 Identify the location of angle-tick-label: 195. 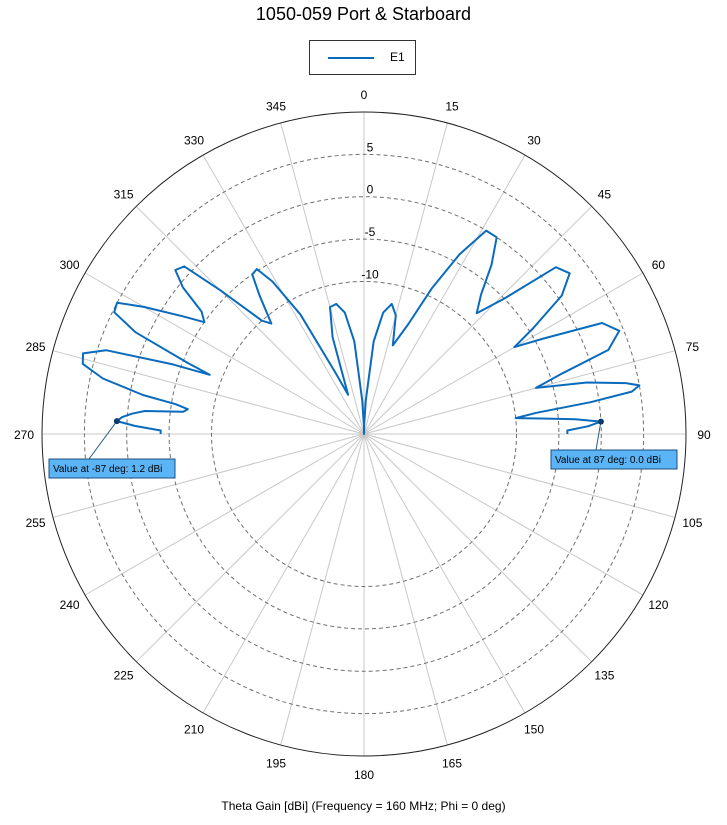
(276, 763).